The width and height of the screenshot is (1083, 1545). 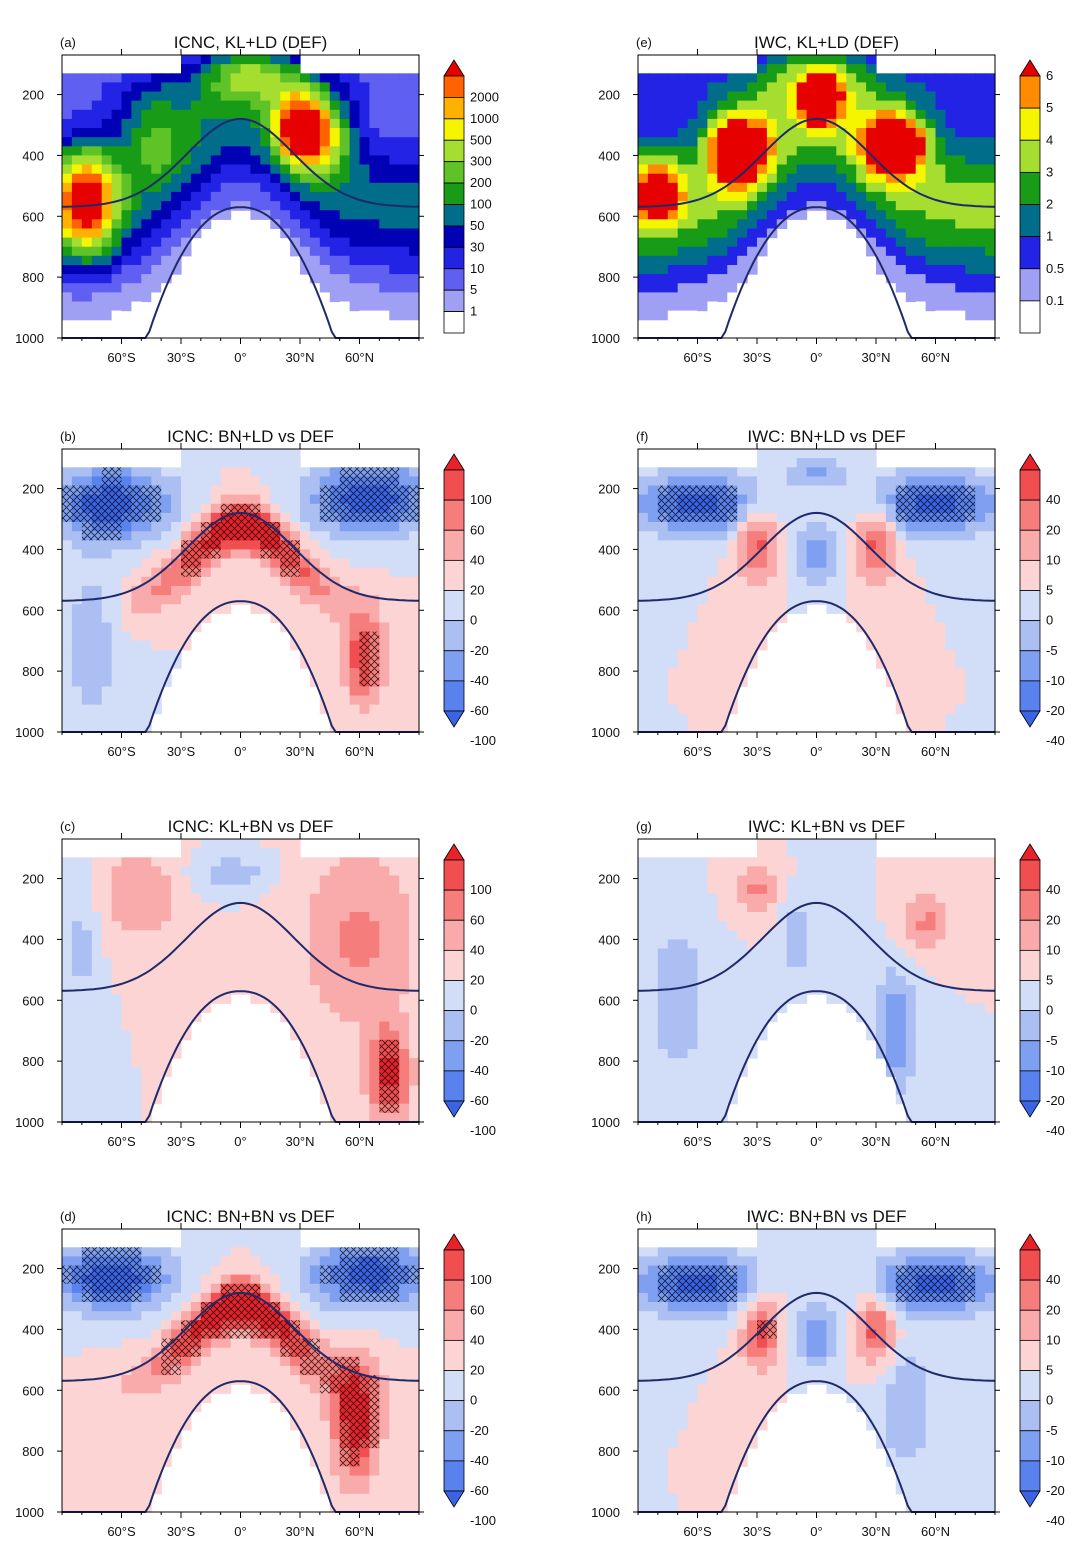 What do you see at coordinates (240, 1141) in the screenshot?
I see `x-tick-label: 0°` at bounding box center [240, 1141].